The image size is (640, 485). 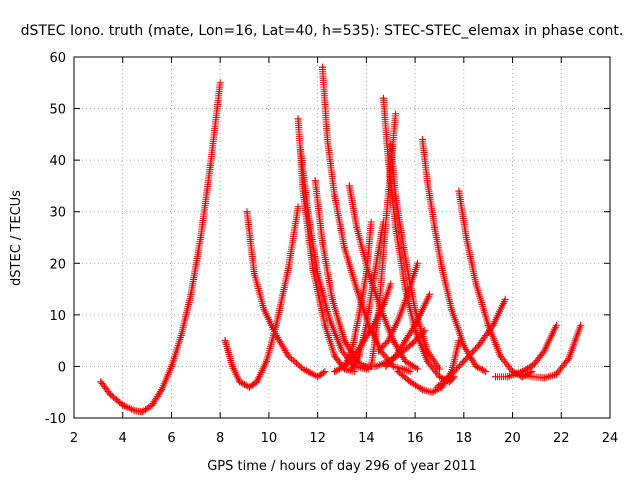 I want to click on y-tick-label: 60, so click(x=57, y=58).